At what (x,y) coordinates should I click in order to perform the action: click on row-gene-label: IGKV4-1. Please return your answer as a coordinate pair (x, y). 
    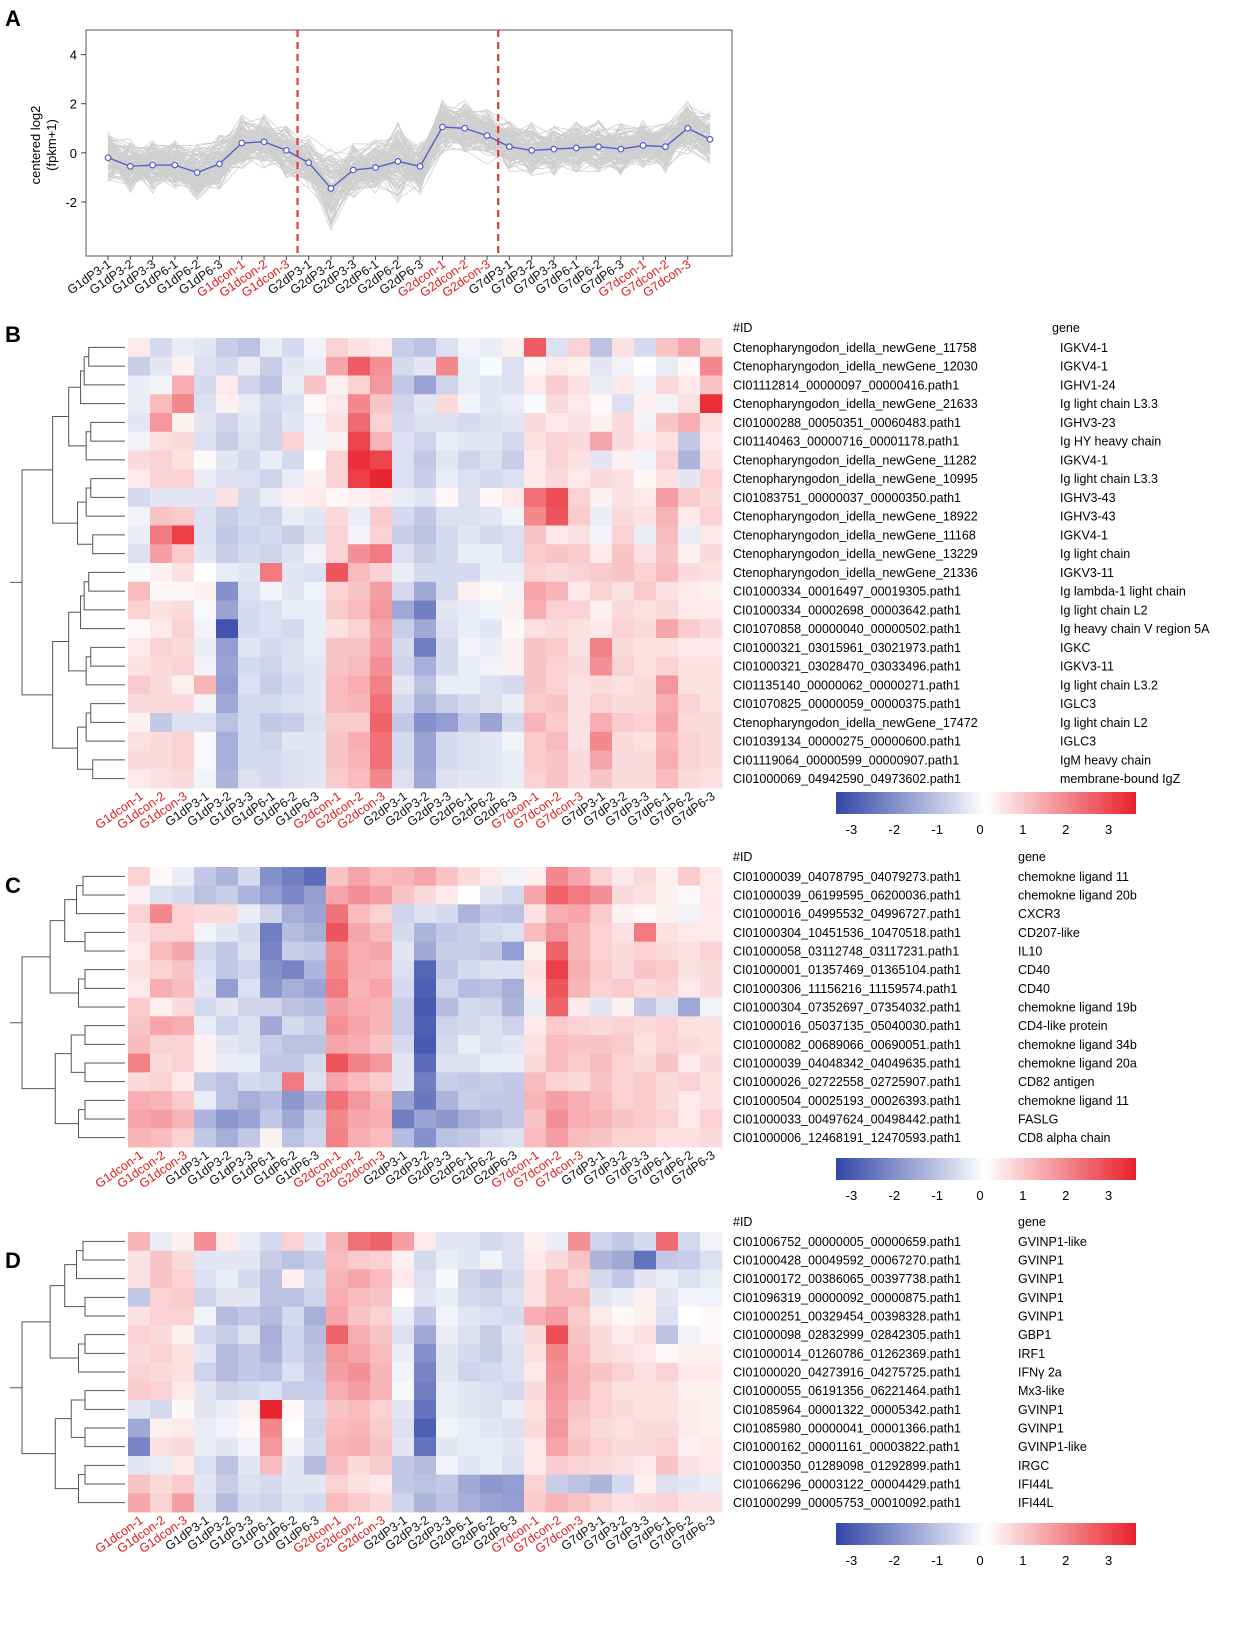
    Looking at the image, I should click on (1084, 460).